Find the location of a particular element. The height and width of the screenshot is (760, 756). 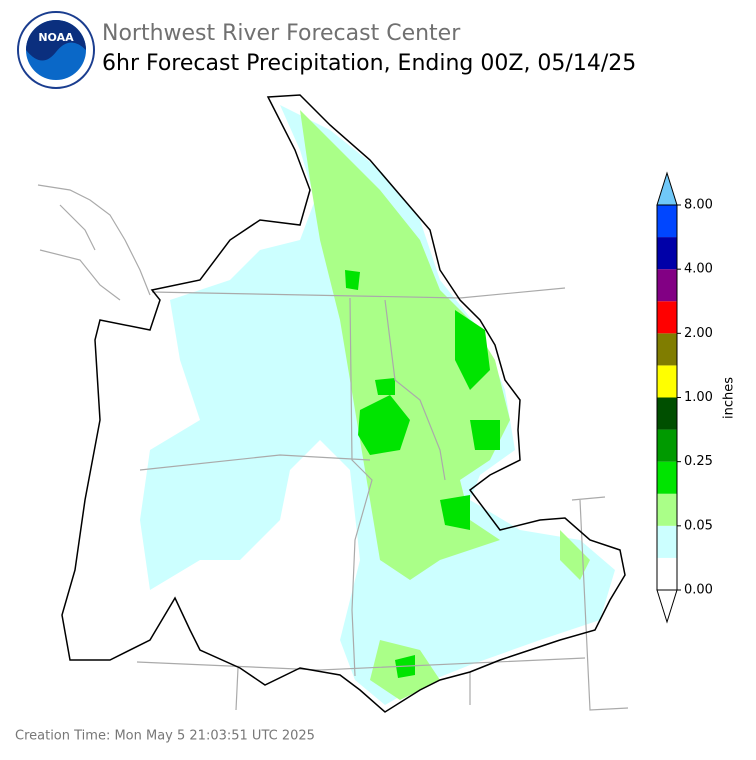

colorbar-tick-label: 4.00 is located at coordinates (698, 269).